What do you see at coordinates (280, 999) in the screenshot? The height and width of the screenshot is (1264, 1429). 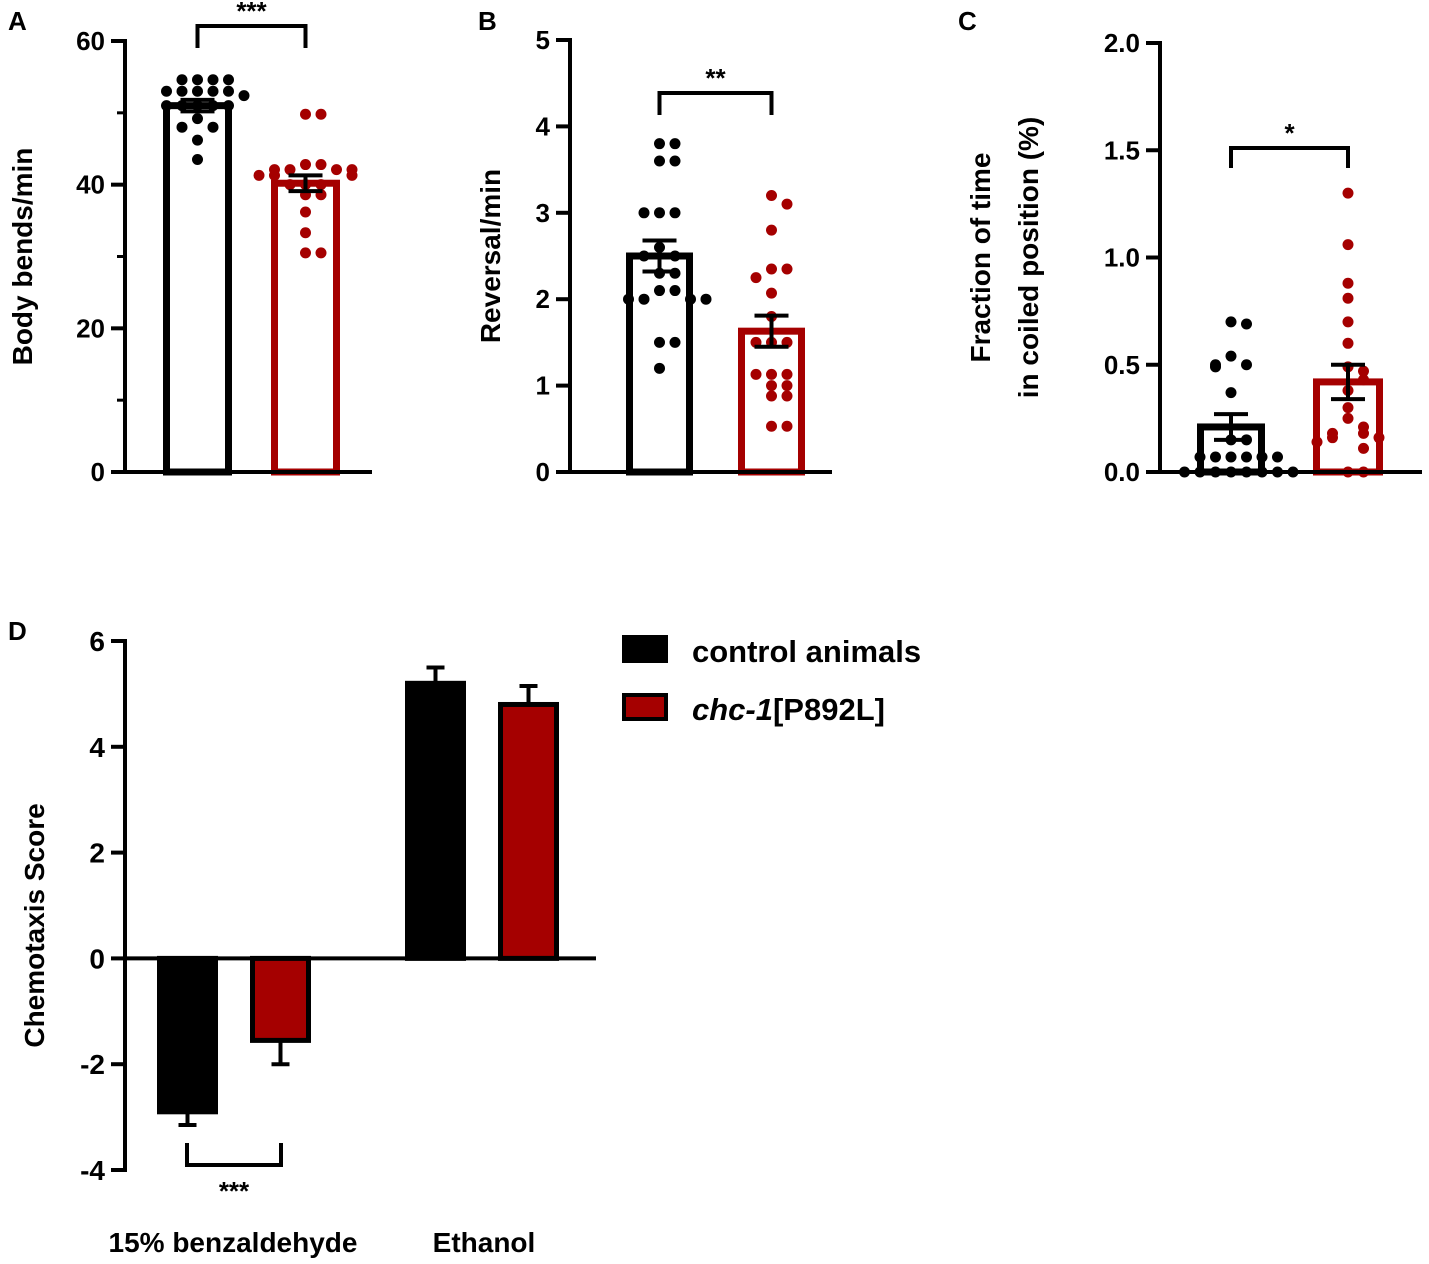 I see `bar-mutant` at bounding box center [280, 999].